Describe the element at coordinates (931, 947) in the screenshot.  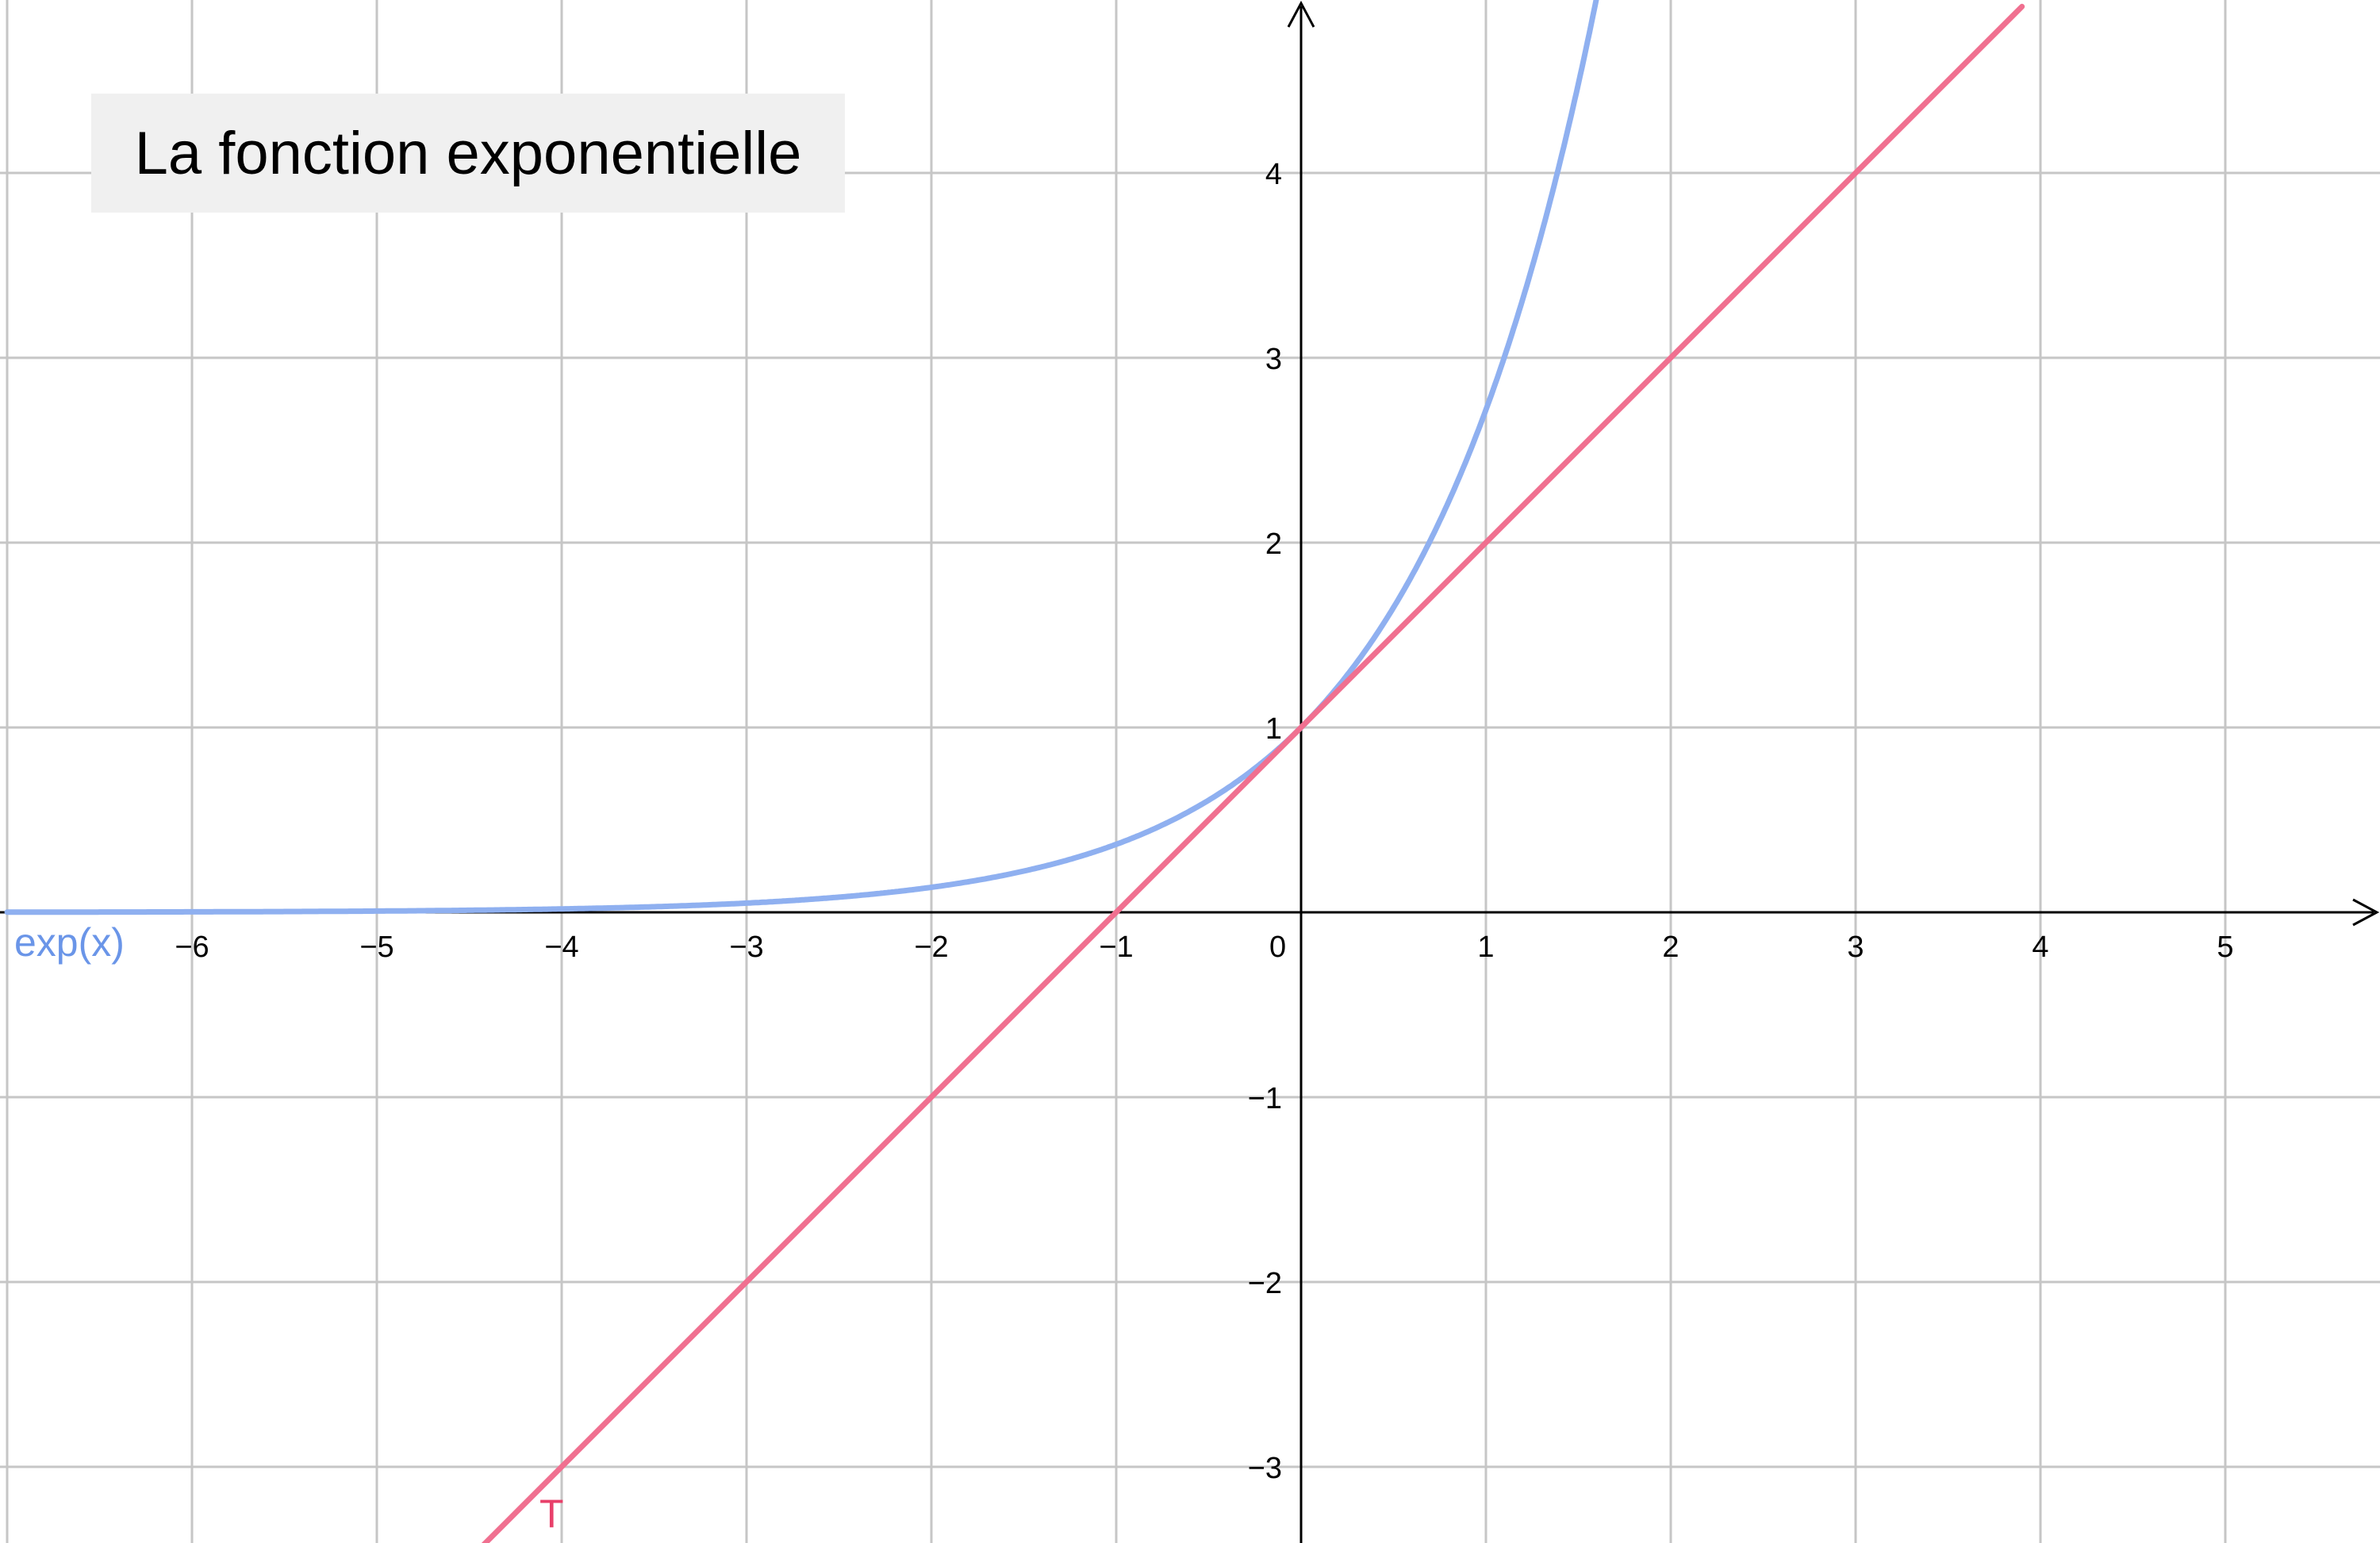
I see `x-tick-label: −2` at that location.